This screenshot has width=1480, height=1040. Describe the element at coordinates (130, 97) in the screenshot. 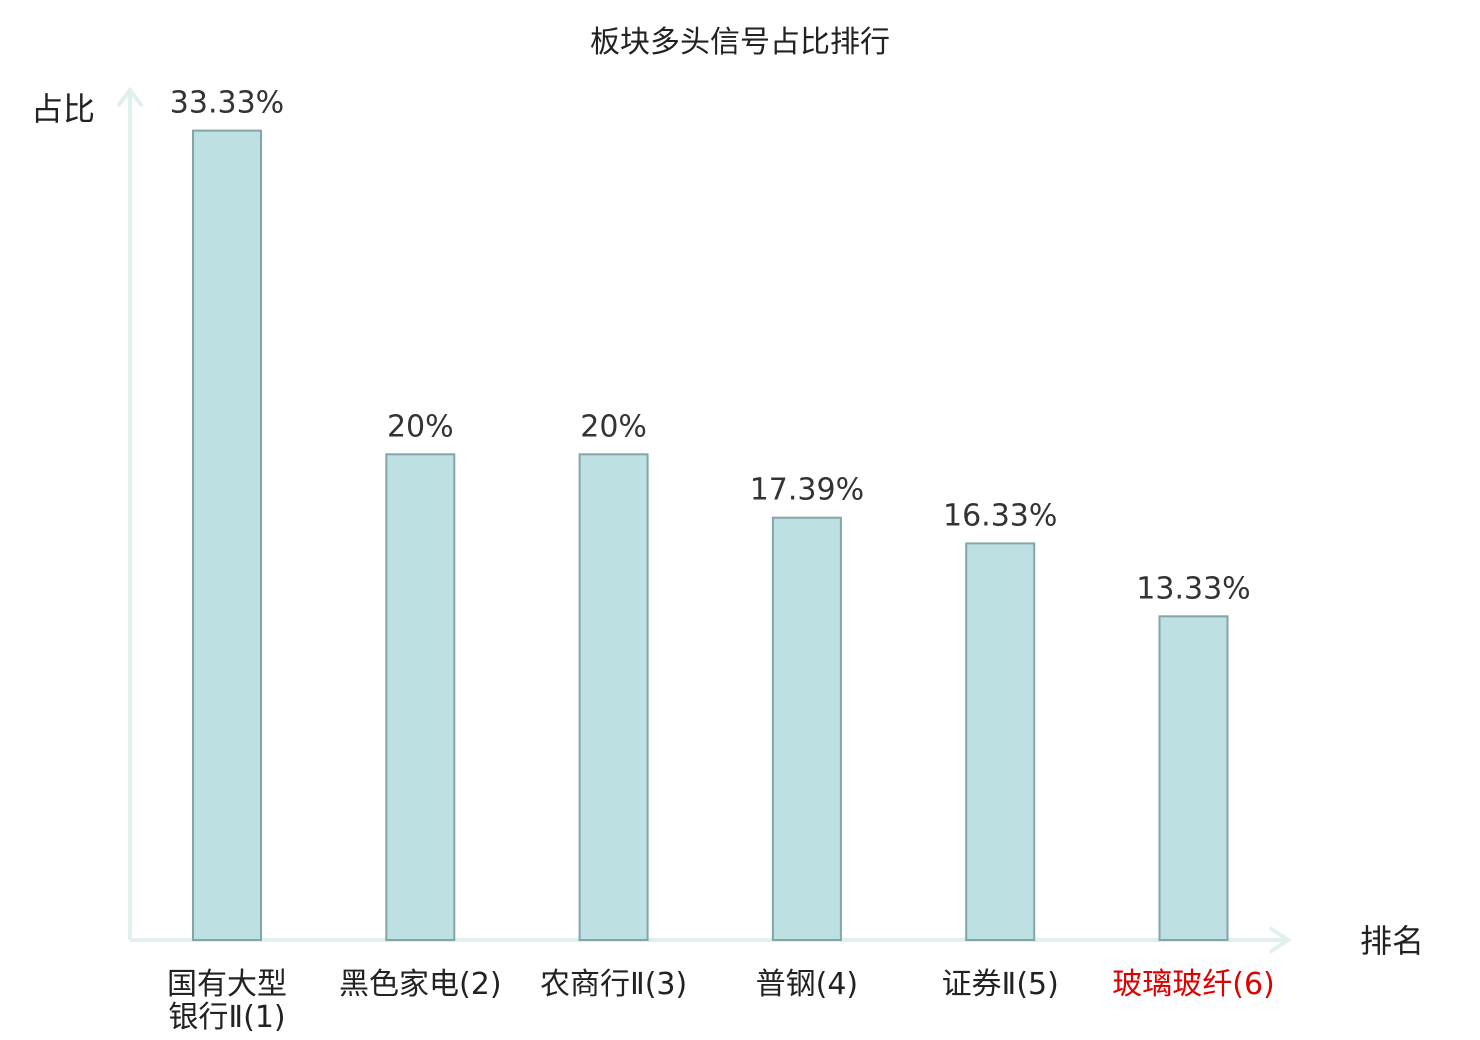

I see `y-axis-arrowhead` at that location.